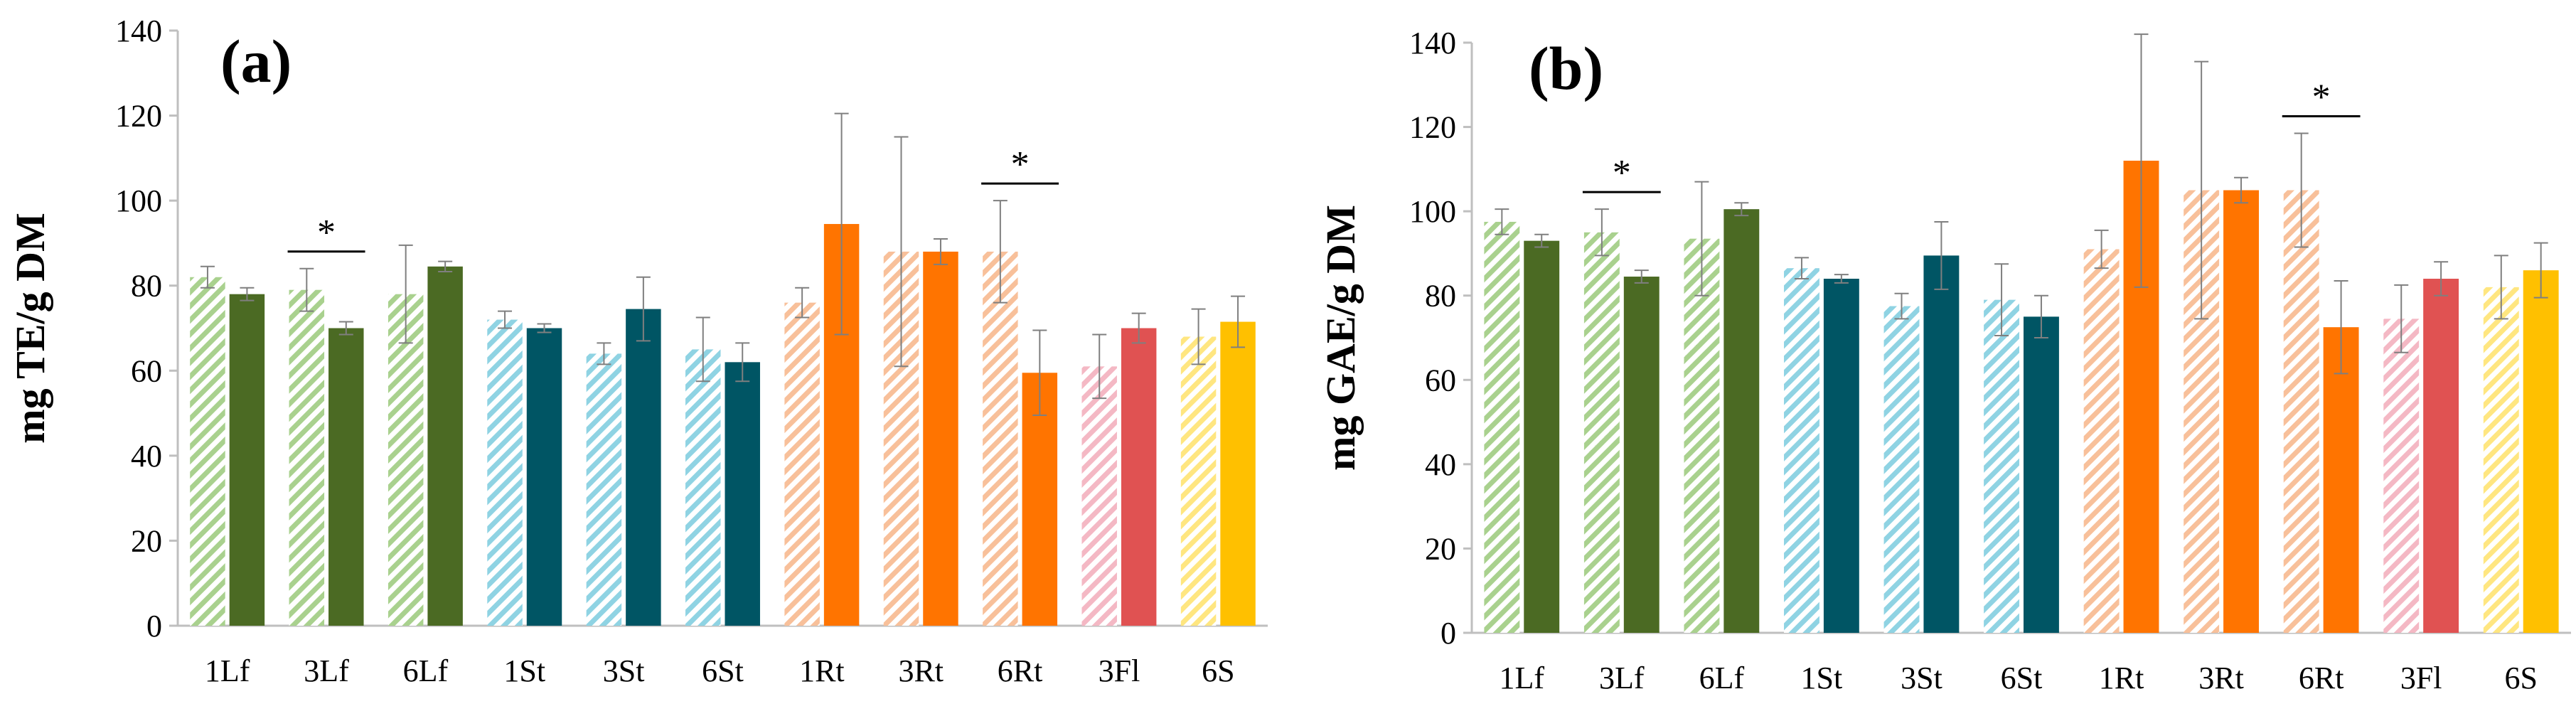 The height and width of the screenshot is (721, 2576). What do you see at coordinates (1566, 68) in the screenshot?
I see `panel-label: (b)` at bounding box center [1566, 68].